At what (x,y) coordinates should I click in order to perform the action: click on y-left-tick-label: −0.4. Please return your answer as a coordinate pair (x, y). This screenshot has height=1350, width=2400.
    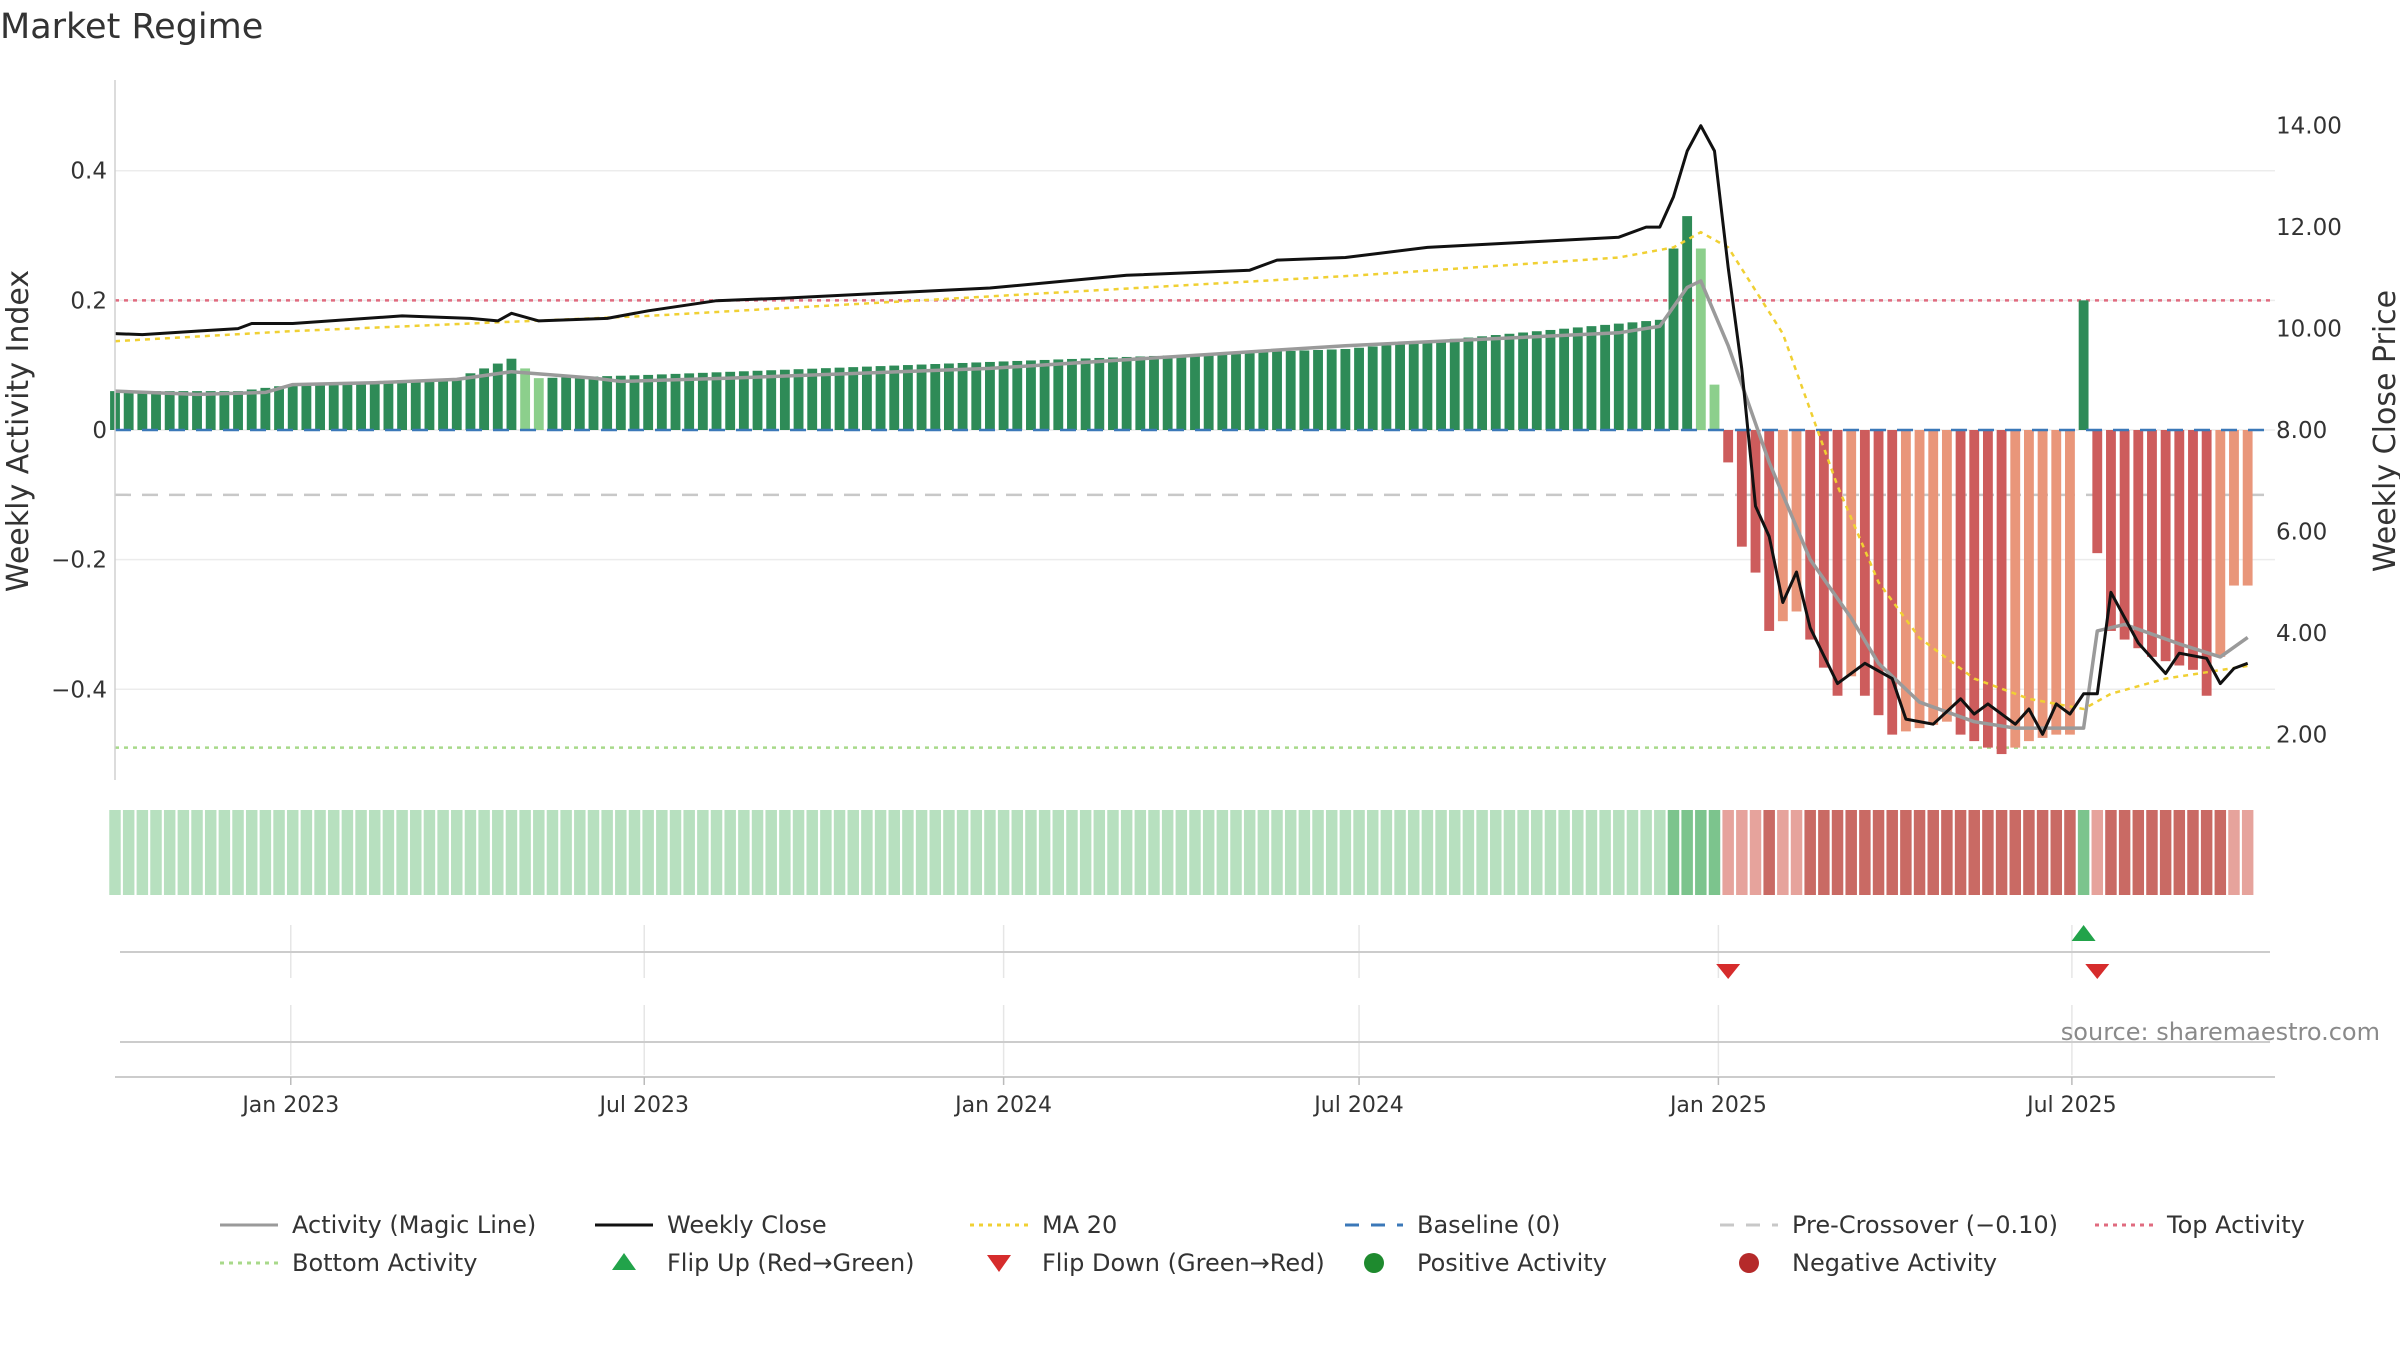
    Looking at the image, I should click on (79, 690).